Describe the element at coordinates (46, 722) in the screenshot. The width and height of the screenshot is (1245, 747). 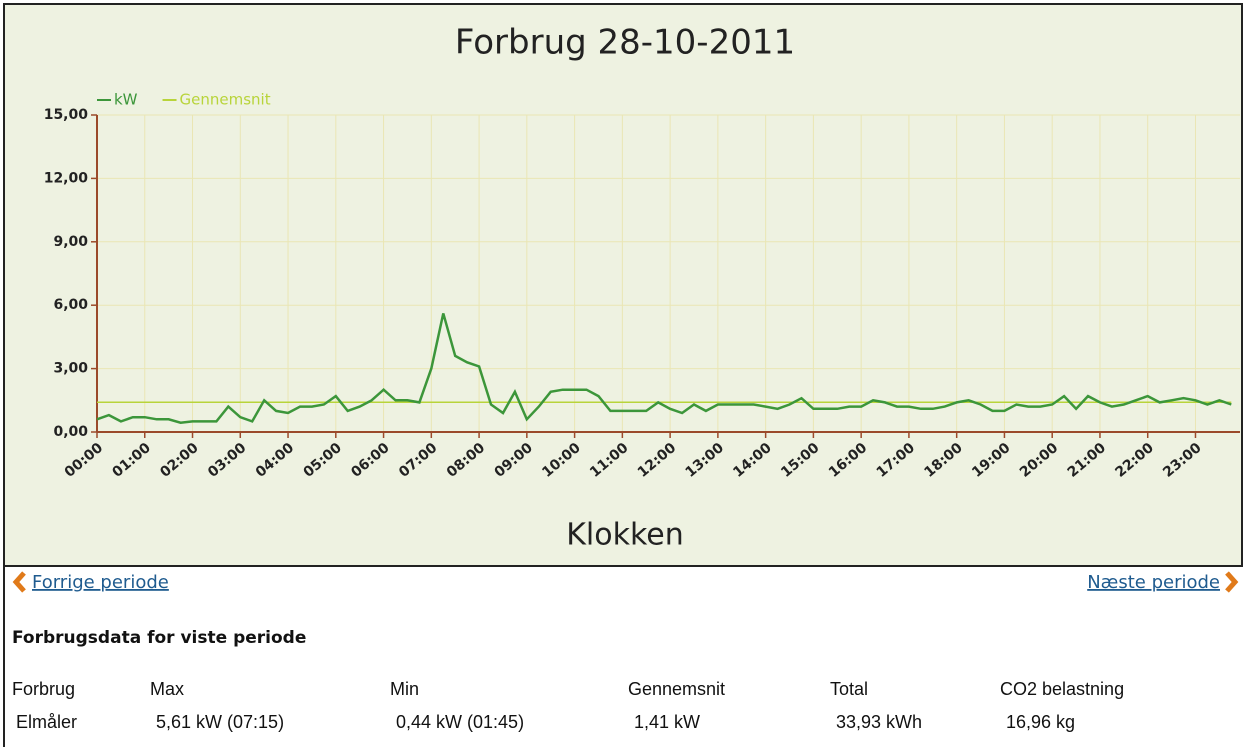
I see `table-cell: Elmåler` at that location.